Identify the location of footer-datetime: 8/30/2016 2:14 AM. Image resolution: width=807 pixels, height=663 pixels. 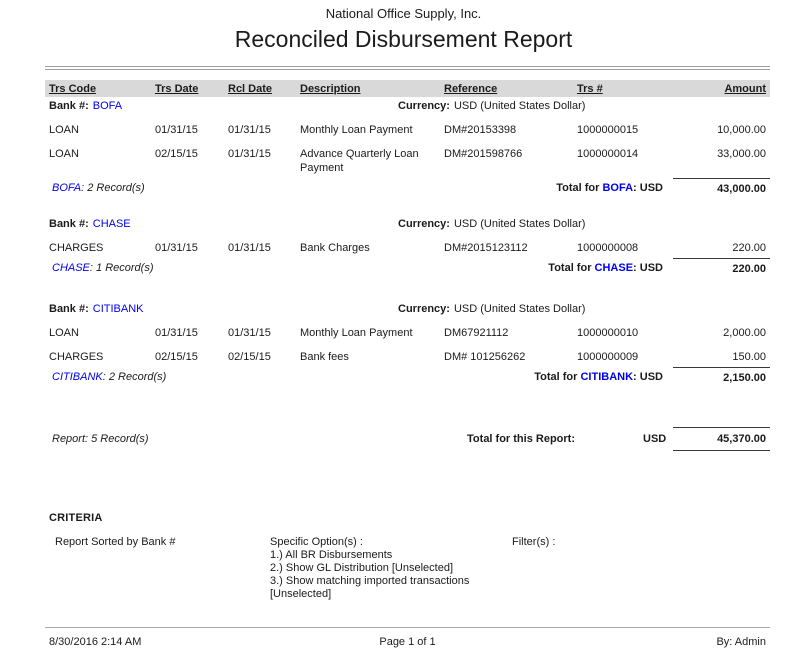
(95, 642).